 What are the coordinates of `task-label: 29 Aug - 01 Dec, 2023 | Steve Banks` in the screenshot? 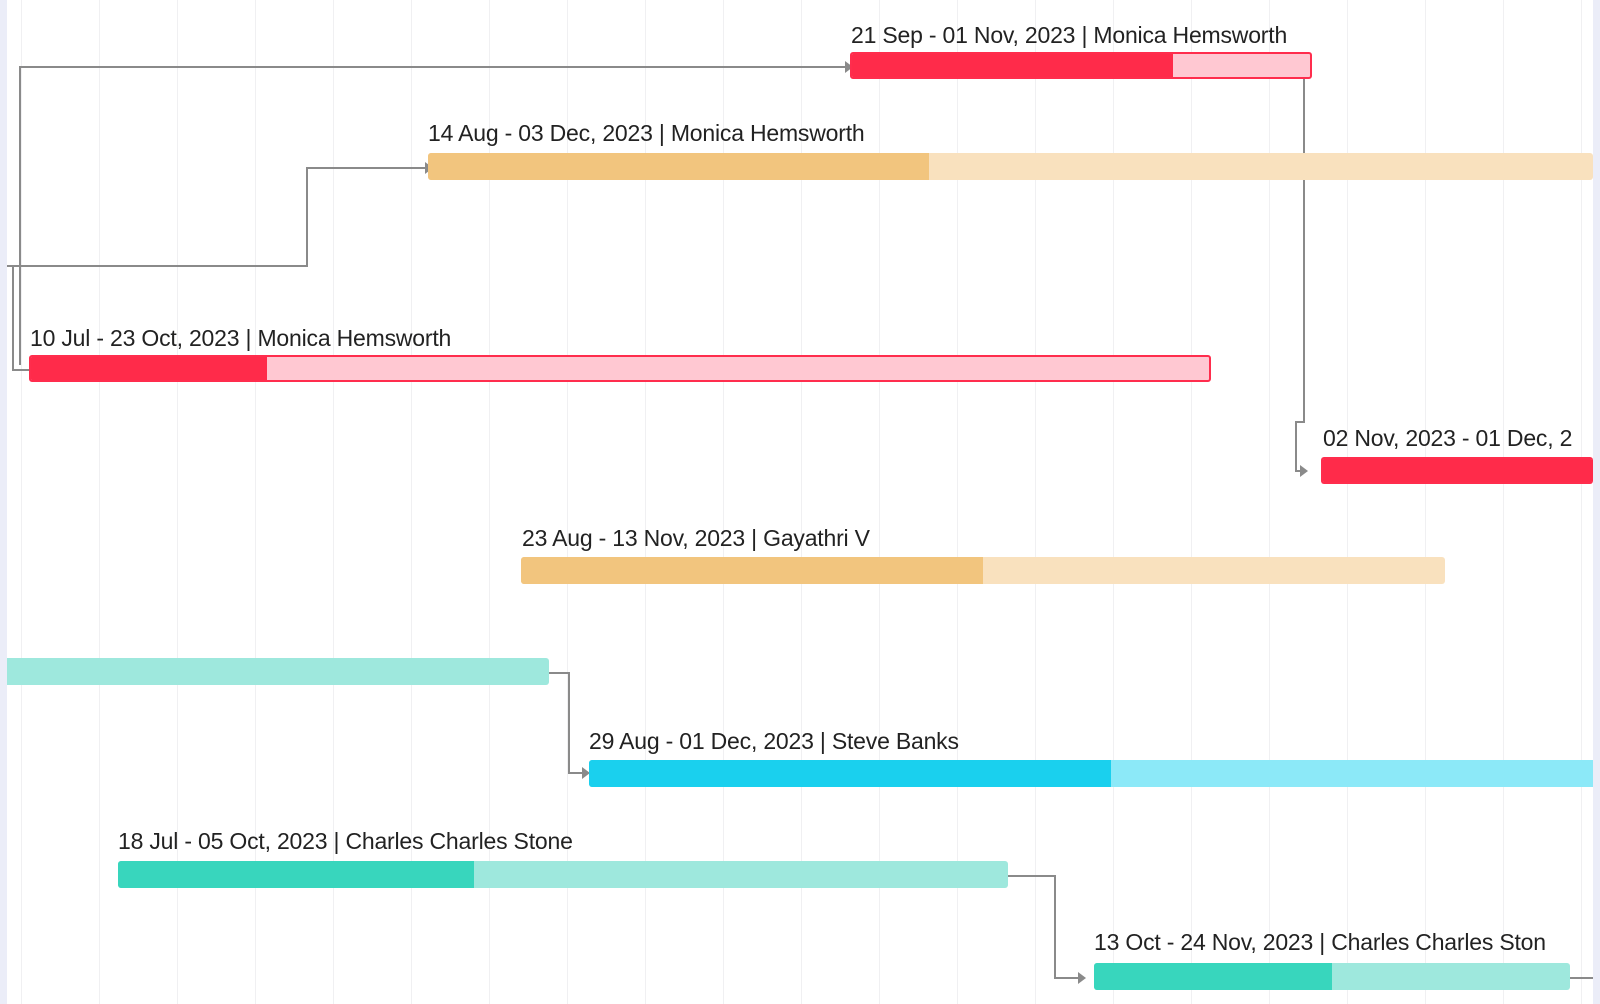 It's located at (774, 741).